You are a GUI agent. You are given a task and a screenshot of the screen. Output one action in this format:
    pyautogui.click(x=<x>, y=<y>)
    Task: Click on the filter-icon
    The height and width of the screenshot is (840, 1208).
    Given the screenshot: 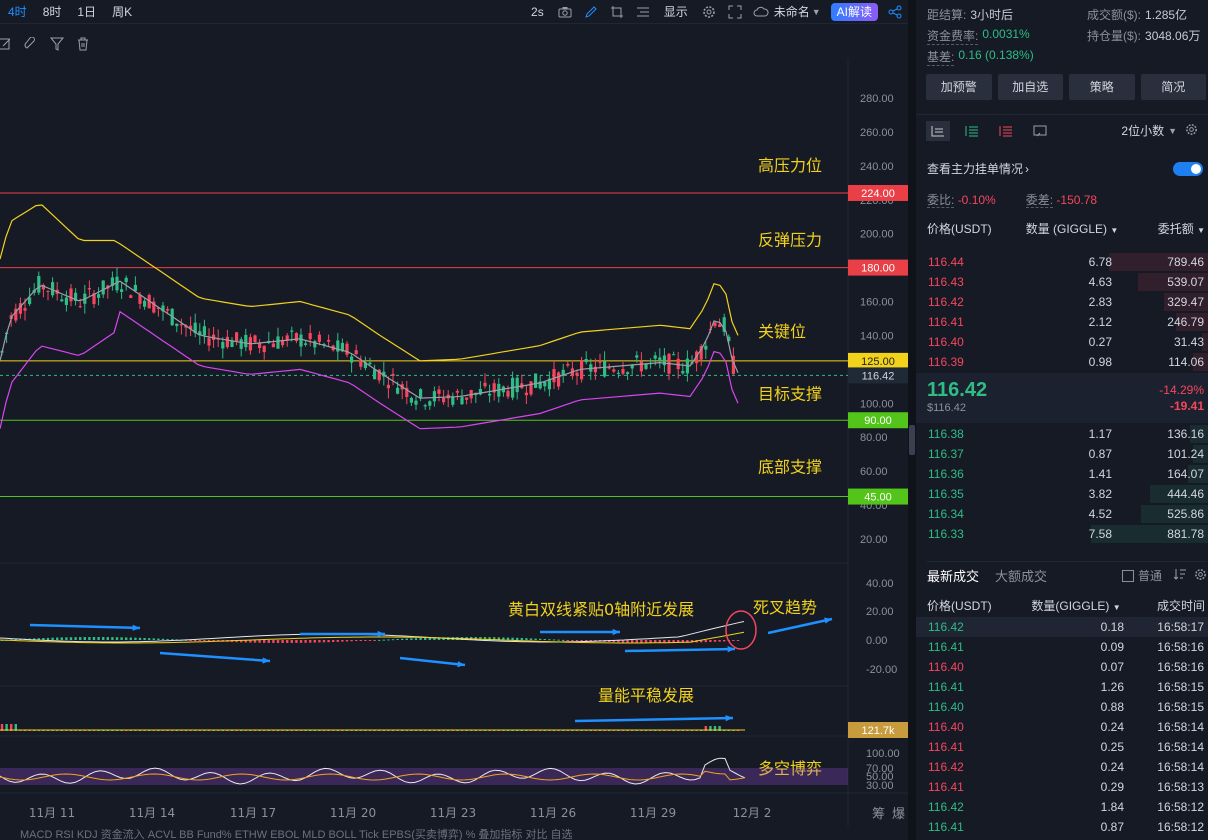 What is the action you would take?
    pyautogui.click(x=57, y=44)
    